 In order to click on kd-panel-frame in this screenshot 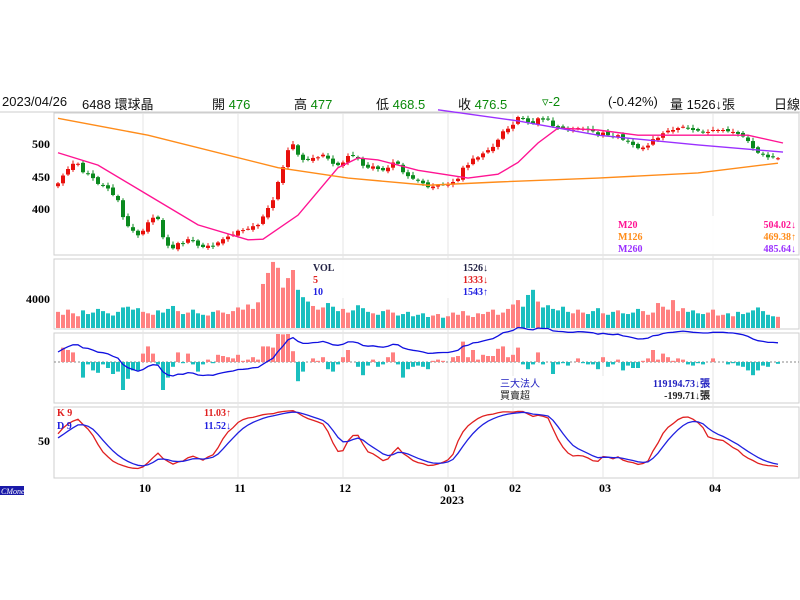, I will do `click(426, 442)`.